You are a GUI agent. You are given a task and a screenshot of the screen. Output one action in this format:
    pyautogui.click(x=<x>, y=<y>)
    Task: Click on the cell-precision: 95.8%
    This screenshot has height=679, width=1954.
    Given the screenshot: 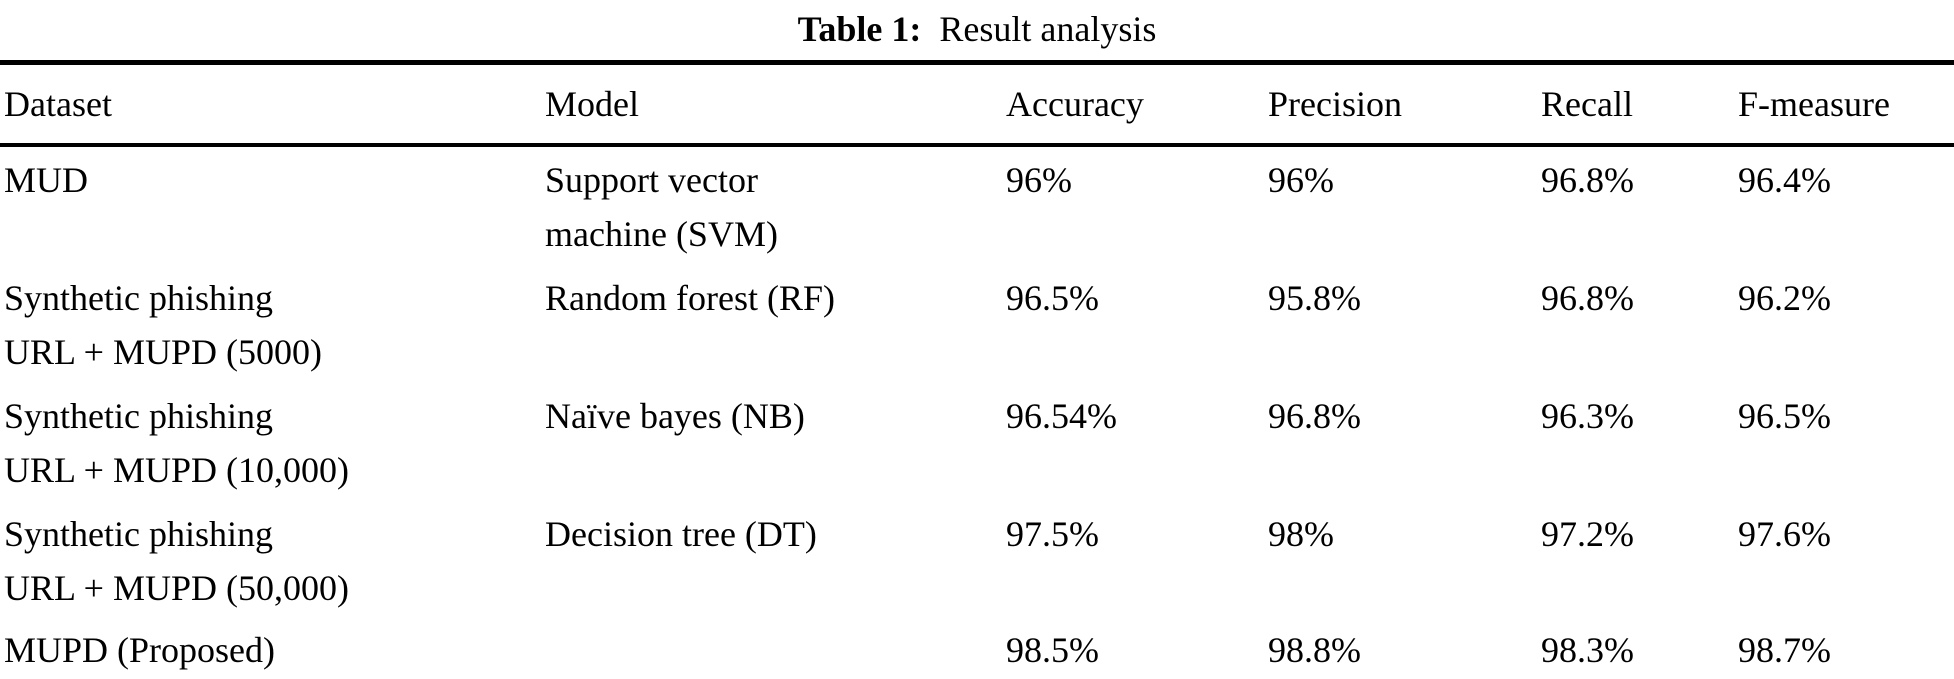 What is the action you would take?
    pyautogui.click(x=1314, y=298)
    